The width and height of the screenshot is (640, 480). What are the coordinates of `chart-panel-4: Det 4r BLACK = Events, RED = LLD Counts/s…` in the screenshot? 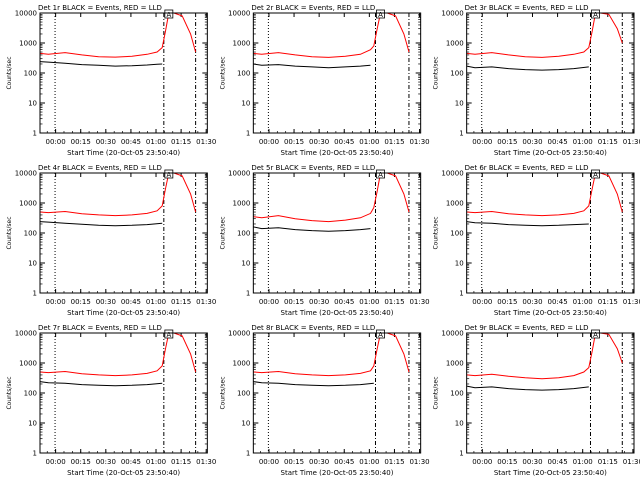 It's located at (111, 240).